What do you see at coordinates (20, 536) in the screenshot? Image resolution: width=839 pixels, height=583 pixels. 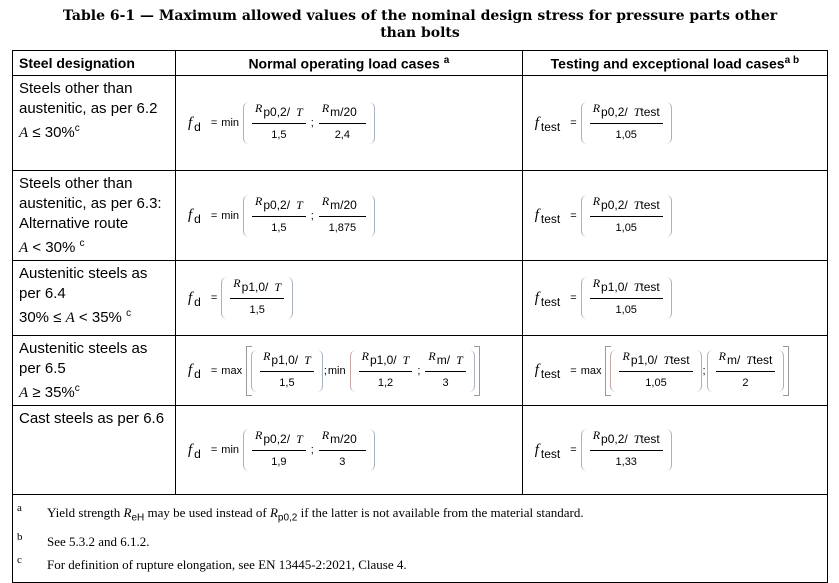 I see `footnote-key: b` at bounding box center [20, 536].